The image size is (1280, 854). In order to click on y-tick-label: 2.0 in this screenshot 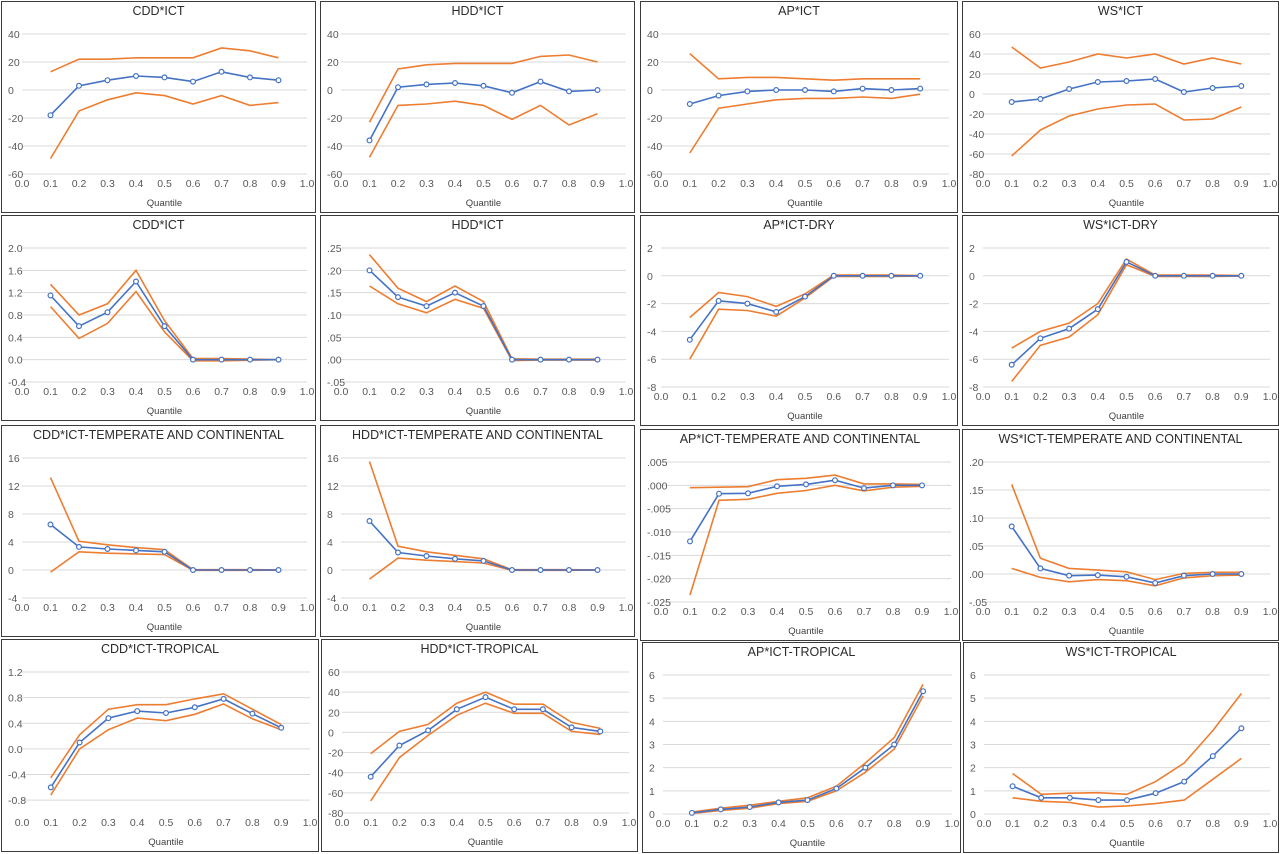, I will do `click(15, 249)`.